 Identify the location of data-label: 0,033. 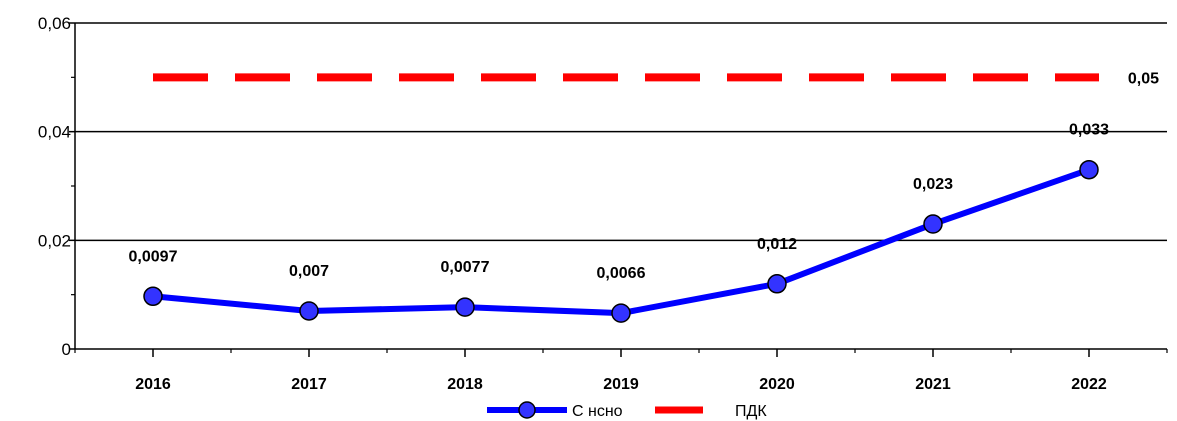
(1089, 130).